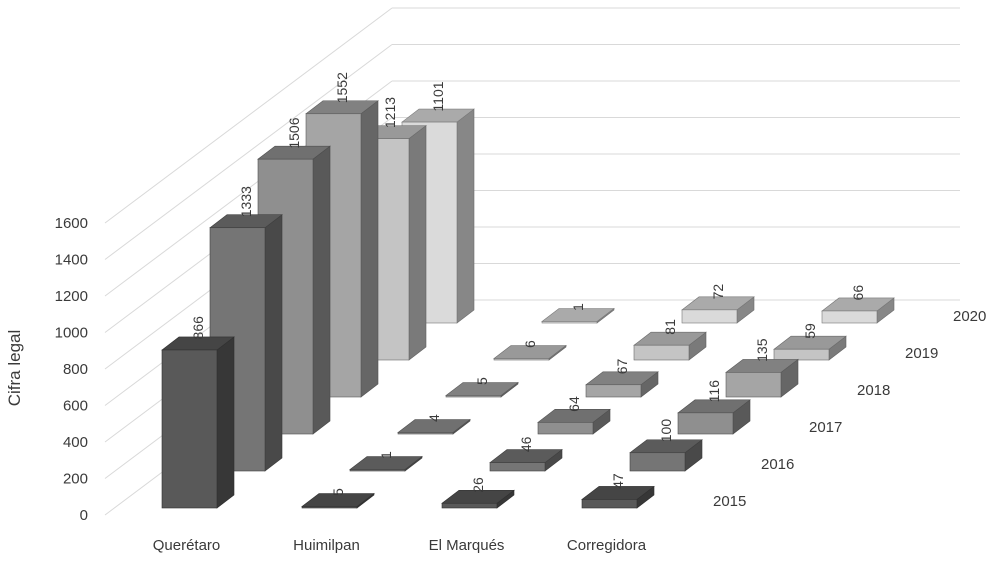  I want to click on data-label: 1101, so click(438, 96).